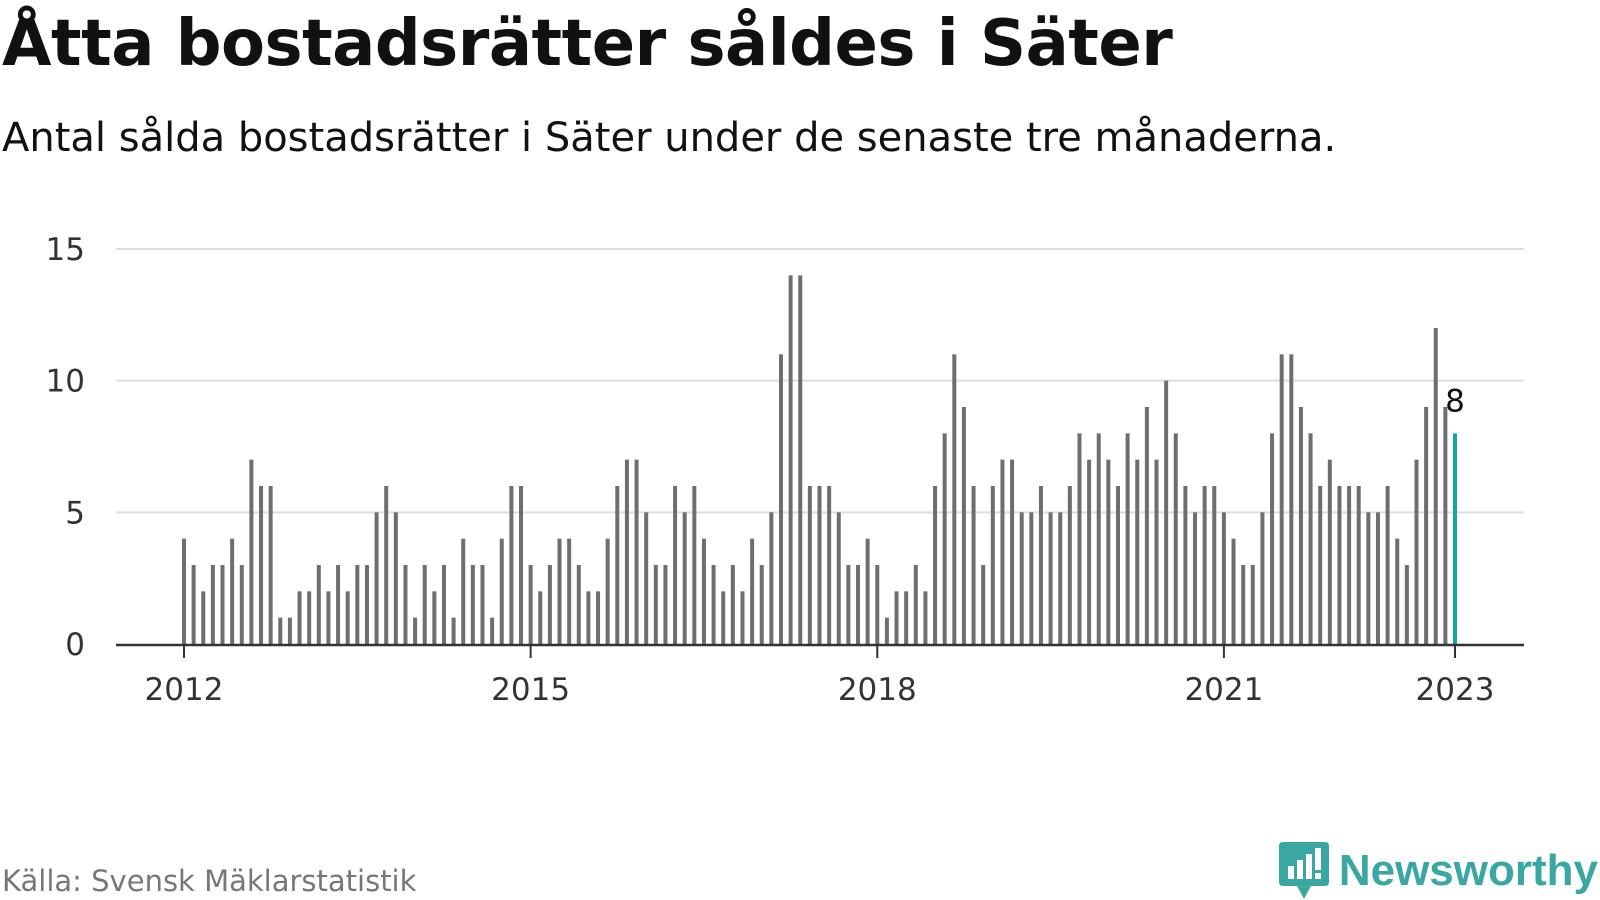  I want to click on highlight-value-label: 8, so click(1455, 401).